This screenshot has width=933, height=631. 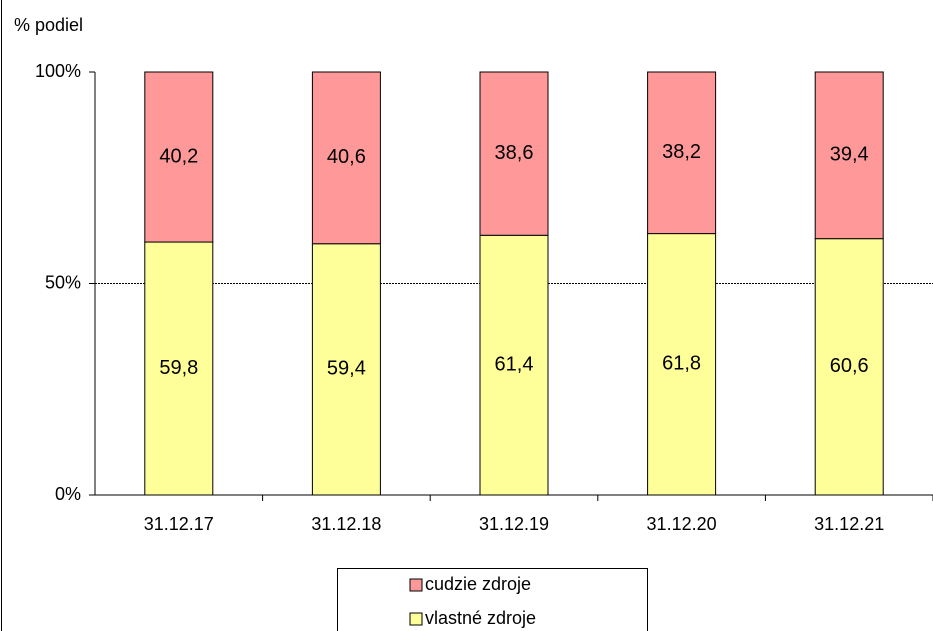 I want to click on x-tick-label: 31.12.19, so click(x=514, y=524).